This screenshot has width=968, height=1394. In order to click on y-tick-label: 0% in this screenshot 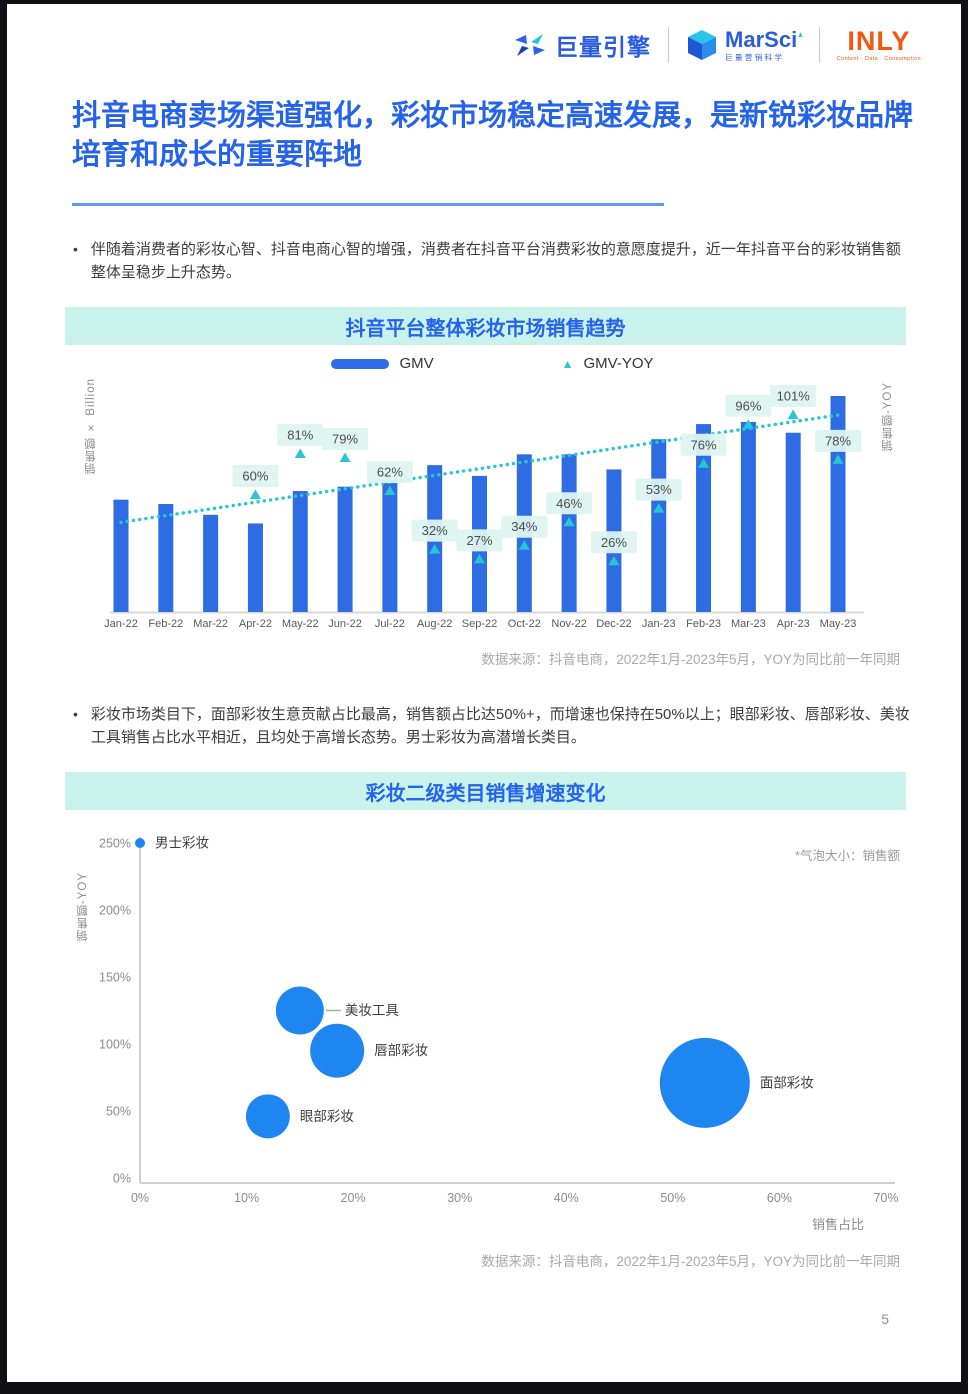, I will do `click(122, 1179)`.